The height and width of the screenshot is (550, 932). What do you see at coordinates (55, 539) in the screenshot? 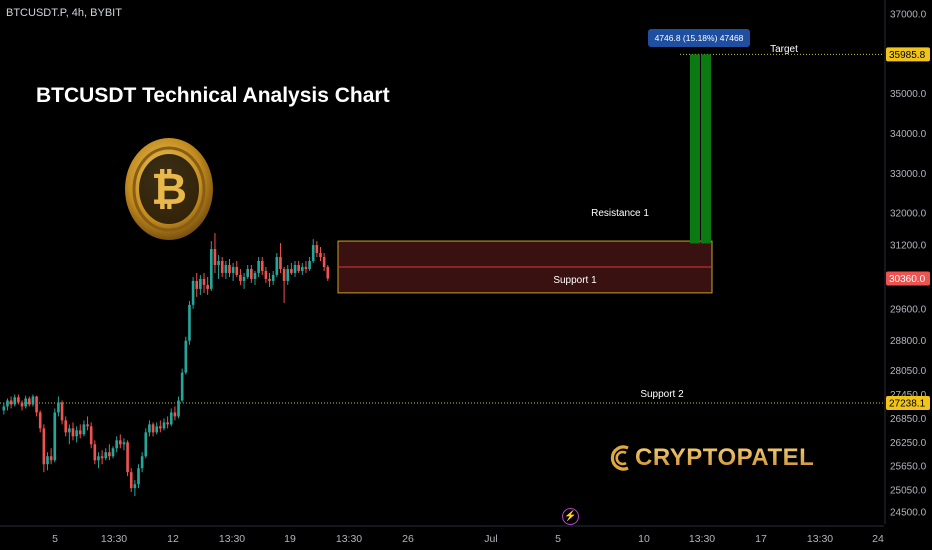
I see `x-tick-label: 5` at bounding box center [55, 539].